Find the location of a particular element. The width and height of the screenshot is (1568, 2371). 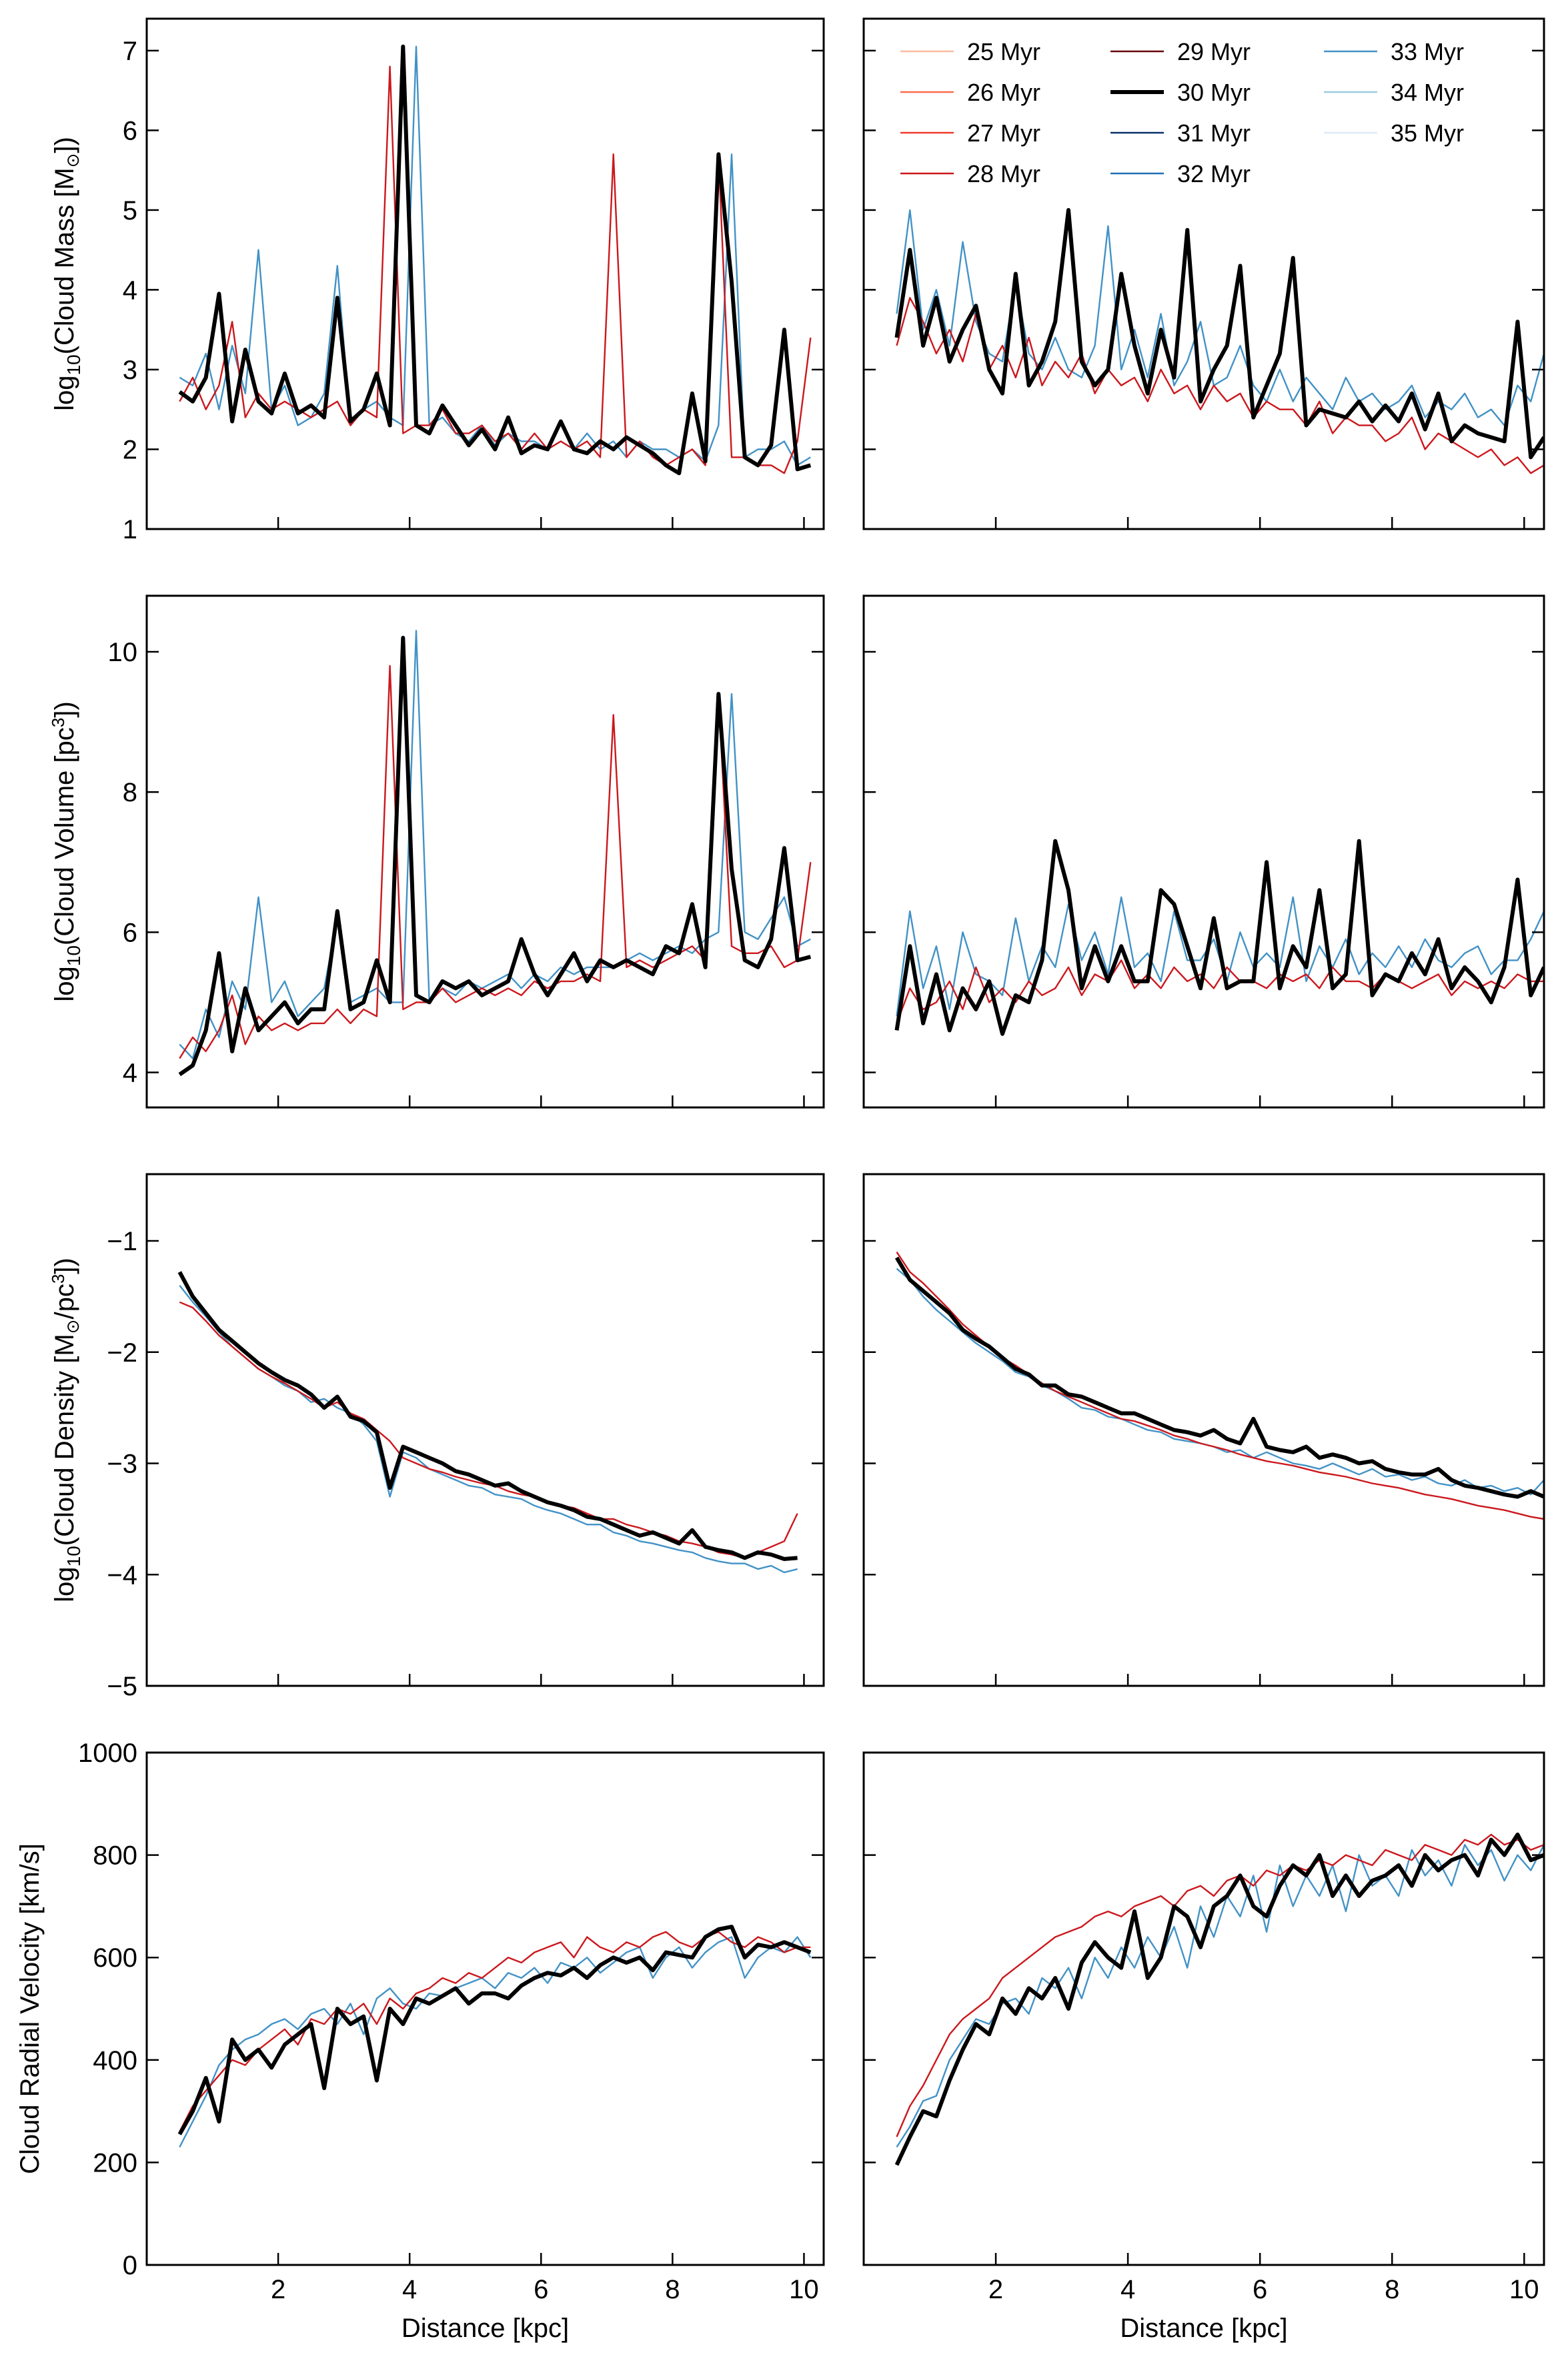

legend-item: 35 Myr is located at coordinates (1394, 133).